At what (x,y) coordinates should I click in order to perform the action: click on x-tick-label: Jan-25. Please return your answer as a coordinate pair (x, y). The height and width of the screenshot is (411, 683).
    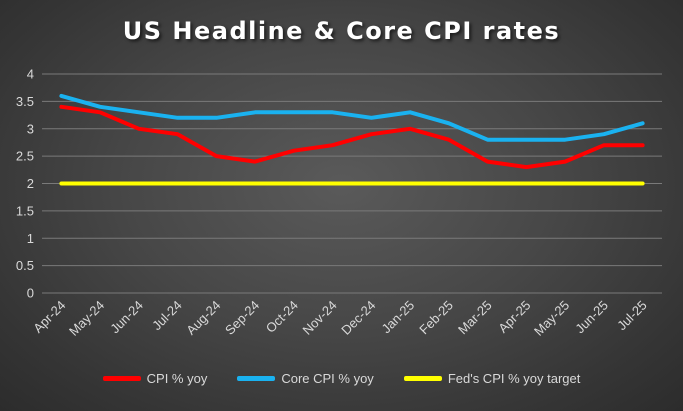
    Looking at the image, I should click on (398, 317).